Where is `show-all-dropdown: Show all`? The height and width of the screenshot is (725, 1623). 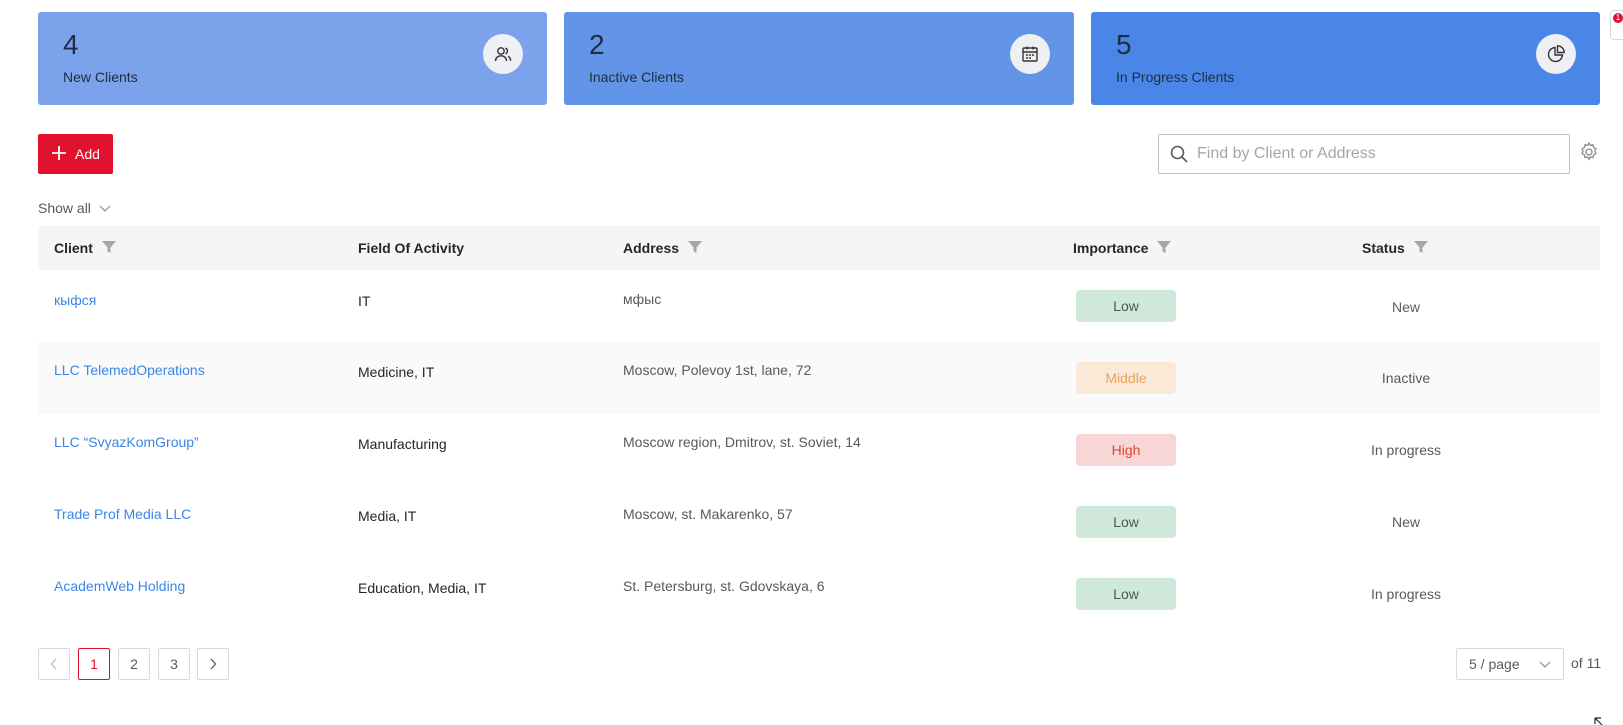 show-all-dropdown: Show all is located at coordinates (74, 208).